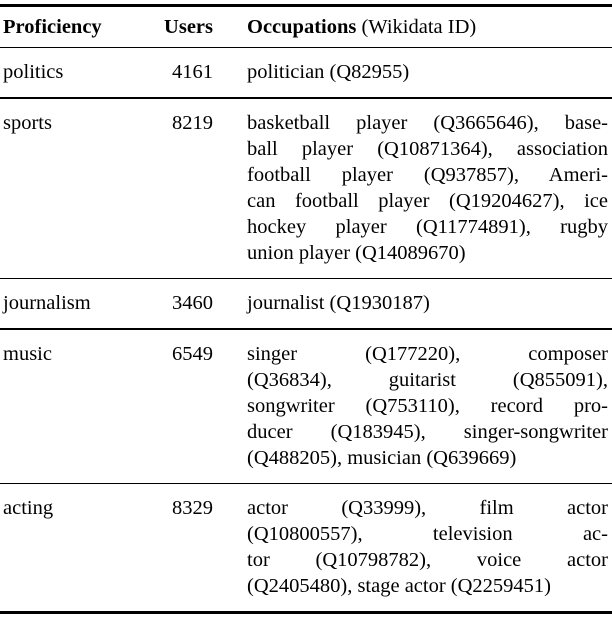  Describe the element at coordinates (27, 122) in the screenshot. I see `proficiency-cell: sports` at that location.